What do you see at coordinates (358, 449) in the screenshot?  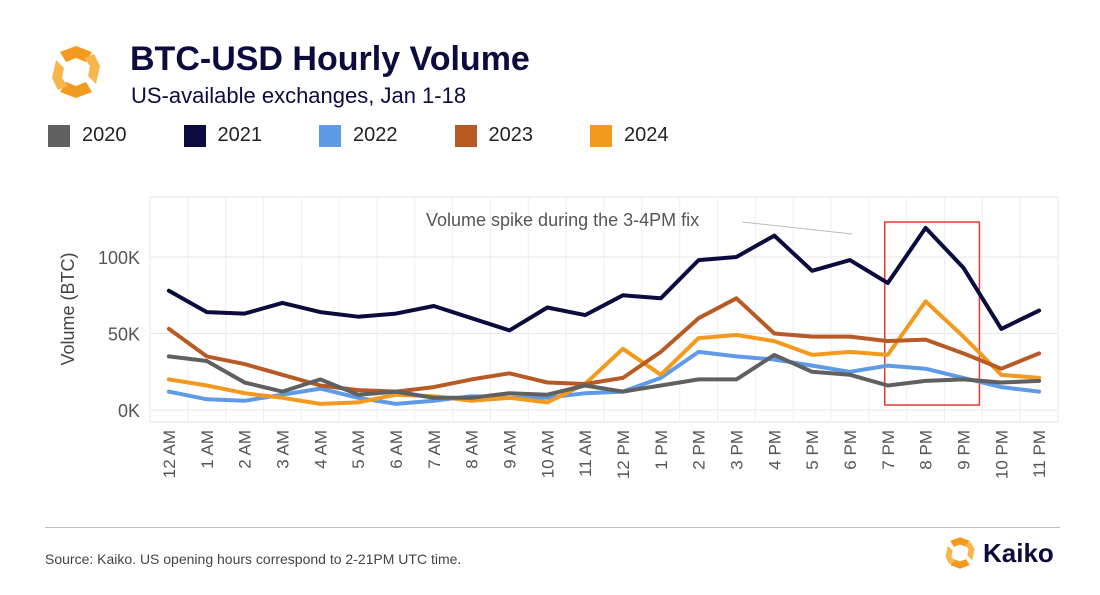 I see `x-tick-label: 5 AM` at bounding box center [358, 449].